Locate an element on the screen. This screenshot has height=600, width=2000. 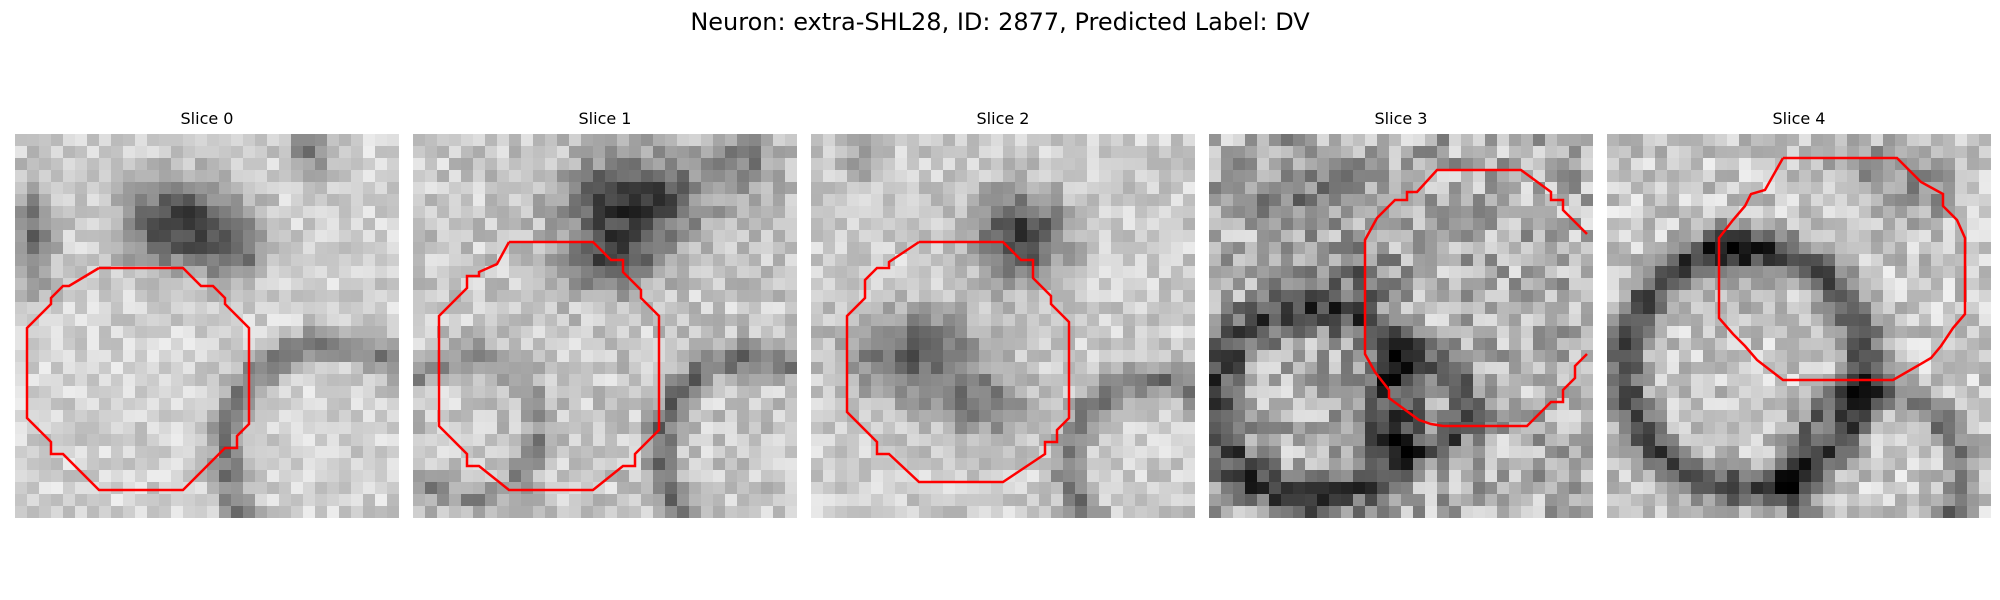
slice-panel-4: Slice 4 is located at coordinates (1799, 313).